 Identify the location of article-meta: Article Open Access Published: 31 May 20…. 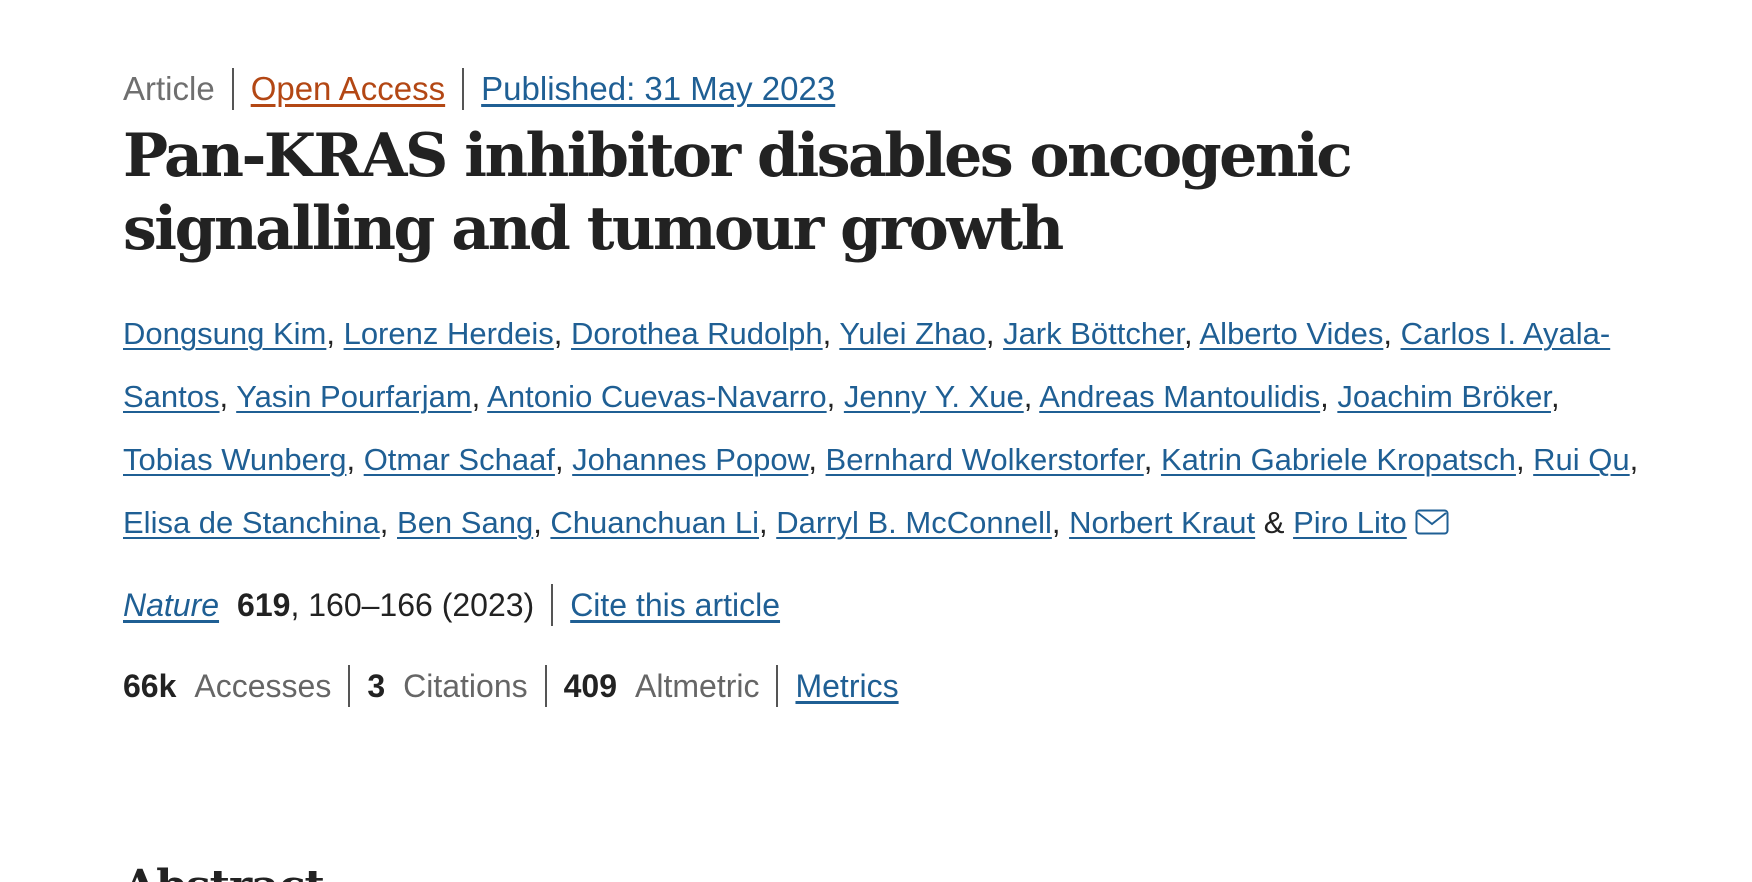
(883, 89).